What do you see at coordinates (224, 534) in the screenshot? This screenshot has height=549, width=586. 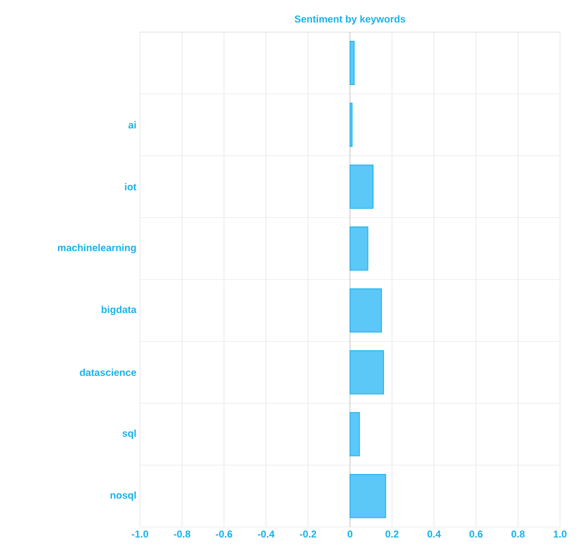 I see `x-tick-label: -0.6` at bounding box center [224, 534].